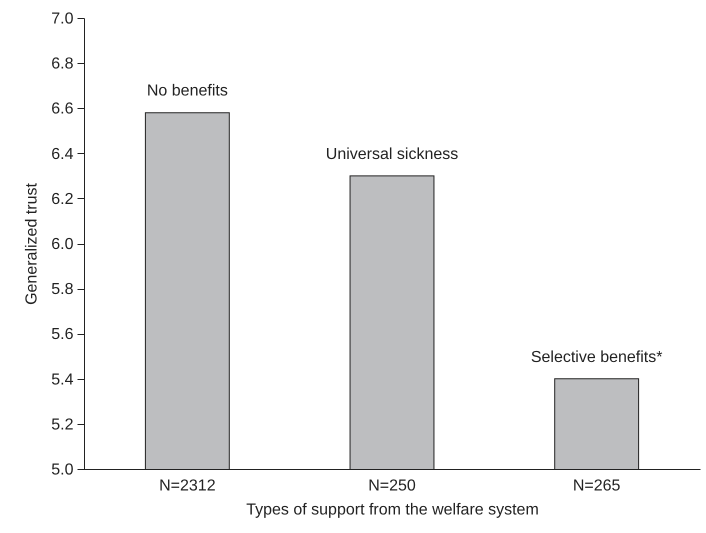  Describe the element at coordinates (62, 289) in the screenshot. I see `y-tick-label: 5.8` at that location.